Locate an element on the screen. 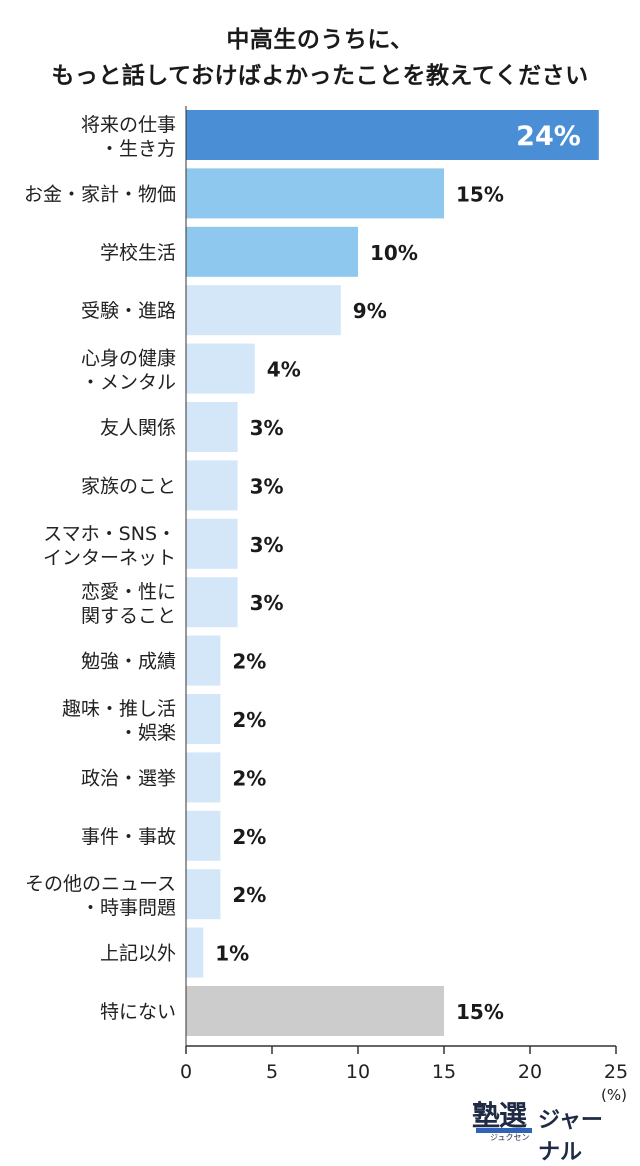  logo-kanji: 塾選 is located at coordinates (499, 1115).